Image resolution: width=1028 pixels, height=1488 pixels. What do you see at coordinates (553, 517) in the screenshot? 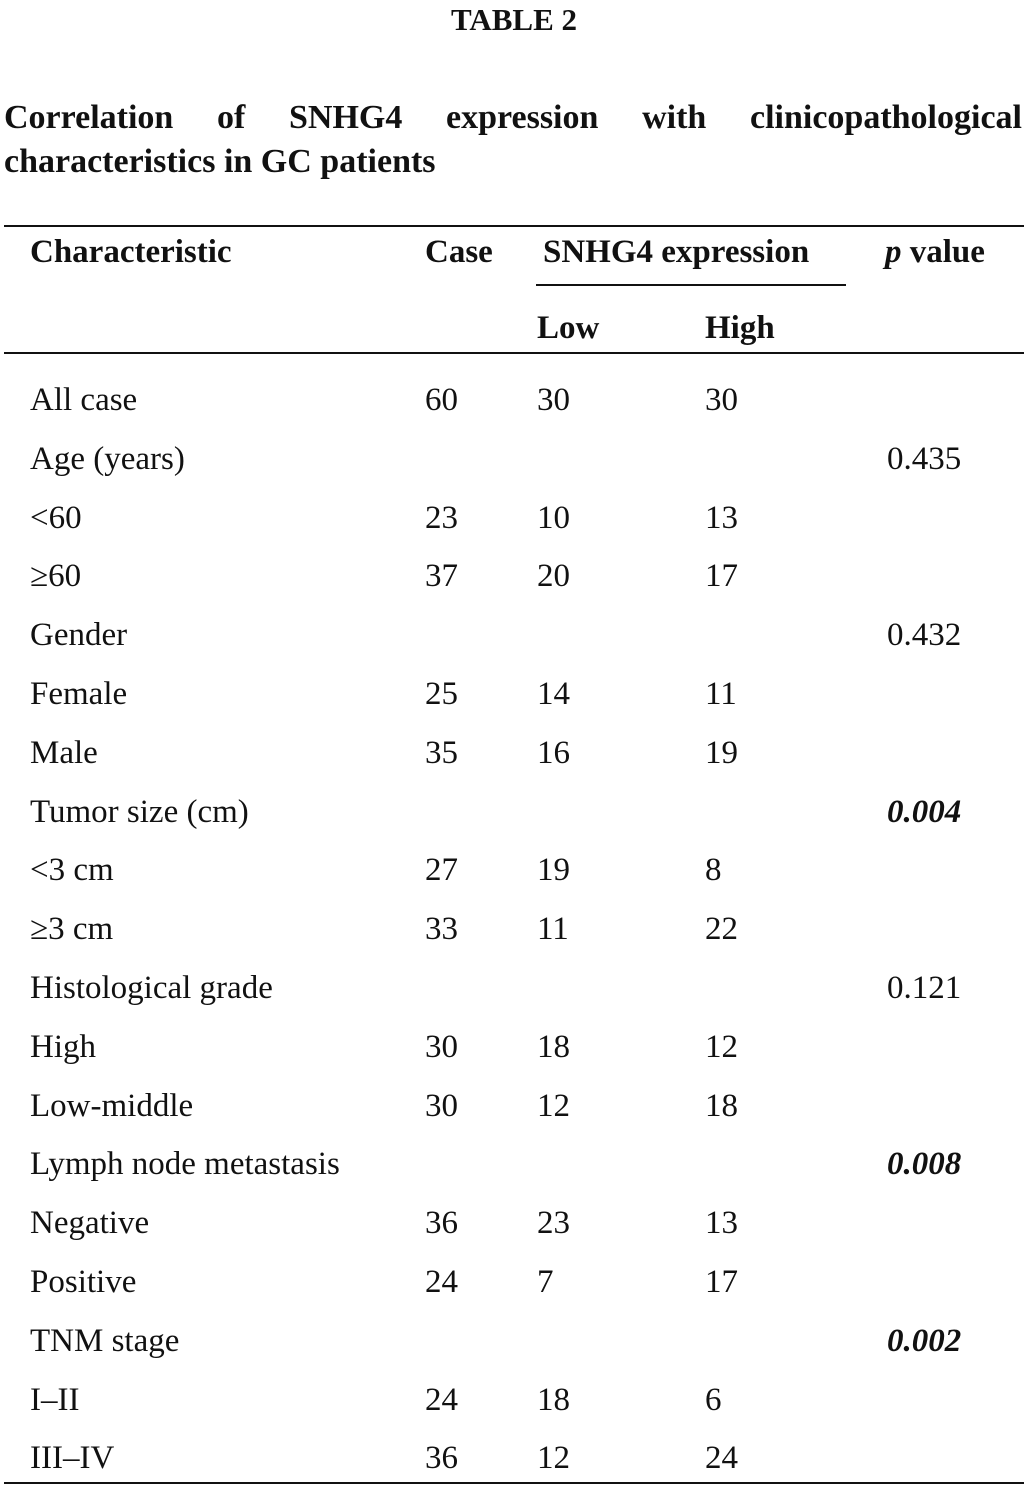
I see `cell: 10` at bounding box center [553, 517].